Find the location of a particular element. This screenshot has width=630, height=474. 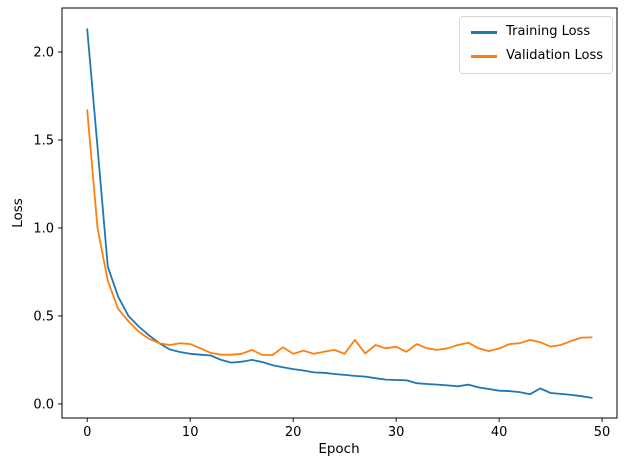

legend-label-training-loss: Training Loss is located at coordinates (548, 31).